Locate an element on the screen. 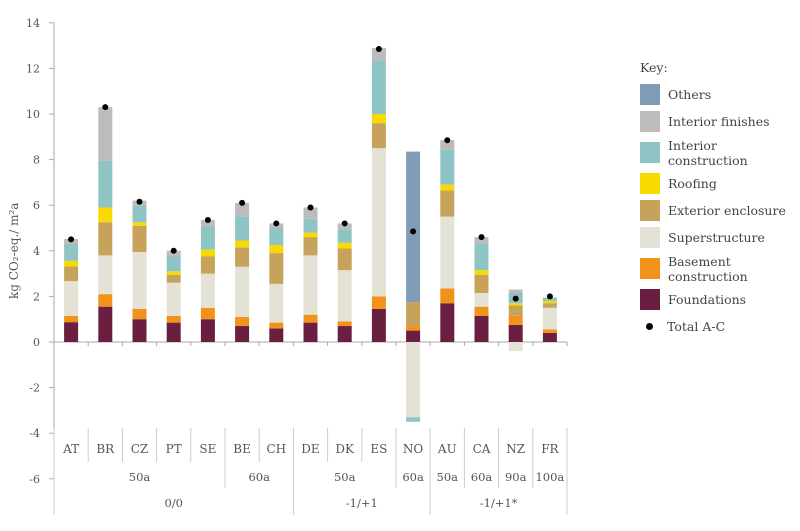  legend-label: Superstructure is located at coordinates (716, 237).